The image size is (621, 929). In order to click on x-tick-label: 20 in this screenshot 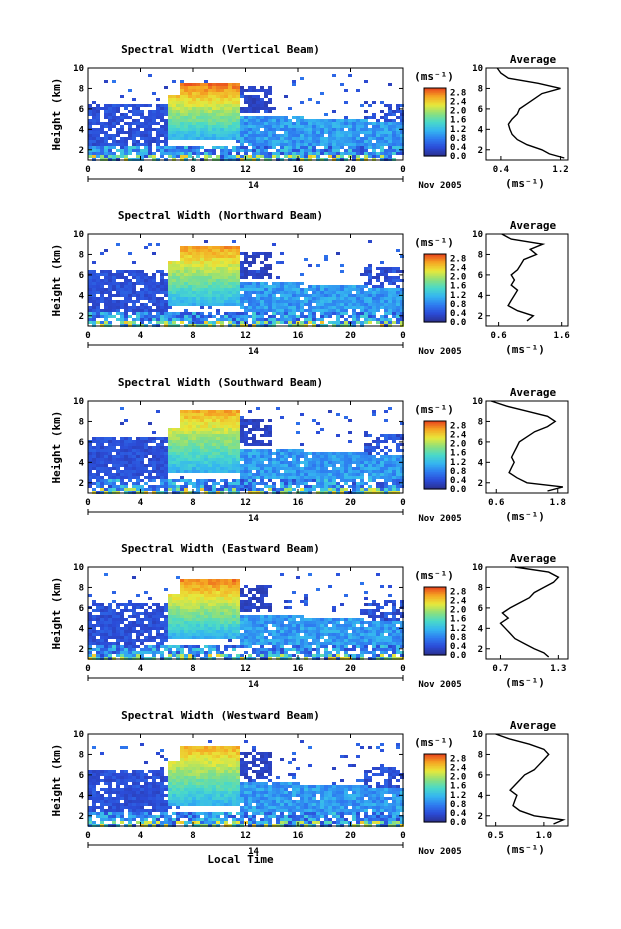, I will do `click(350, 170)`.